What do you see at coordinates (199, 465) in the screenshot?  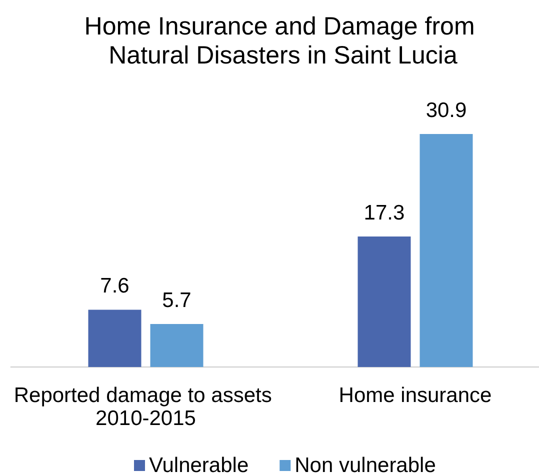 I see `legend-label: Vulnerable` at bounding box center [199, 465].